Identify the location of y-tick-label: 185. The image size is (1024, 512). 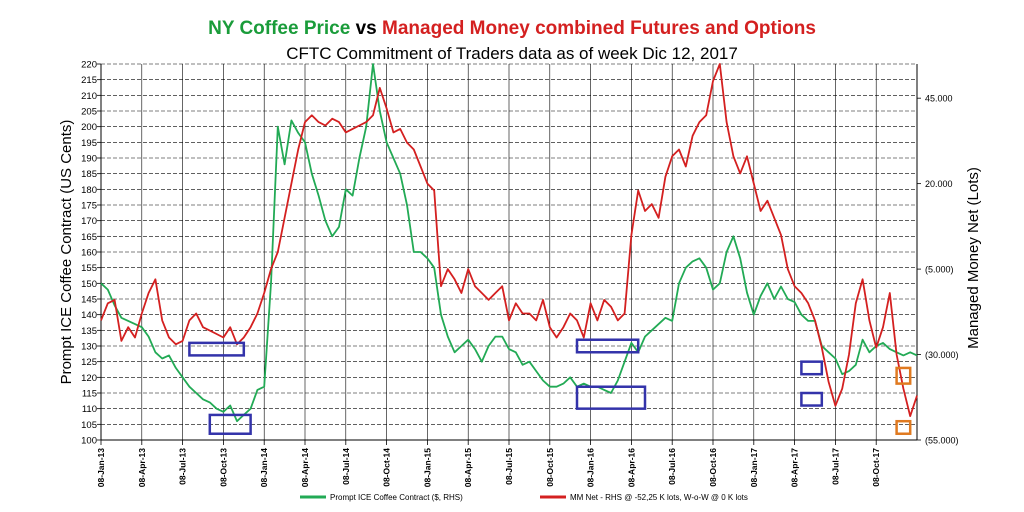
(89, 174).